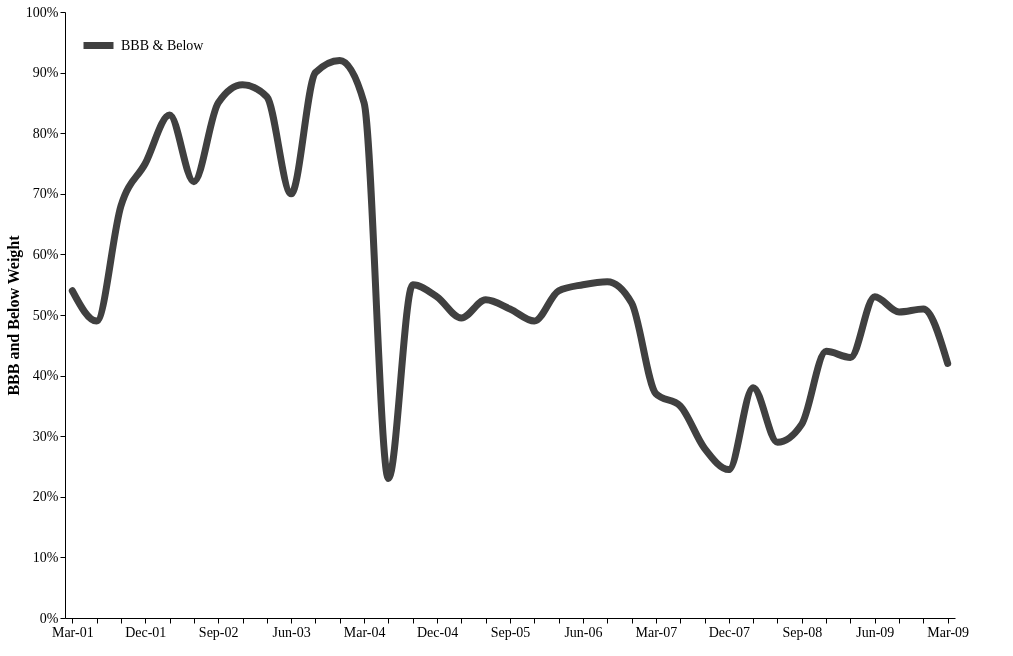  Describe the element at coordinates (45, 497) in the screenshot. I see `y-tick-label: 20%` at that location.